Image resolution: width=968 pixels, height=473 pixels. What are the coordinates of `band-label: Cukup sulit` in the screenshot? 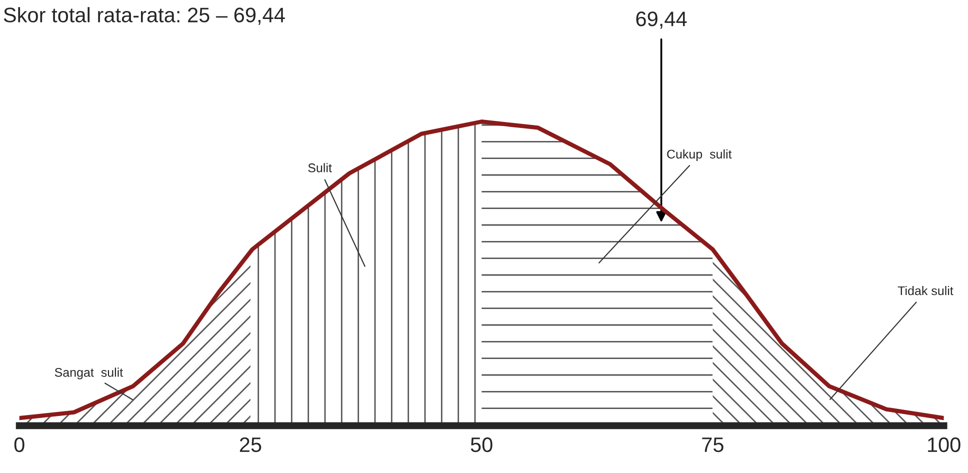 It's located at (699, 155).